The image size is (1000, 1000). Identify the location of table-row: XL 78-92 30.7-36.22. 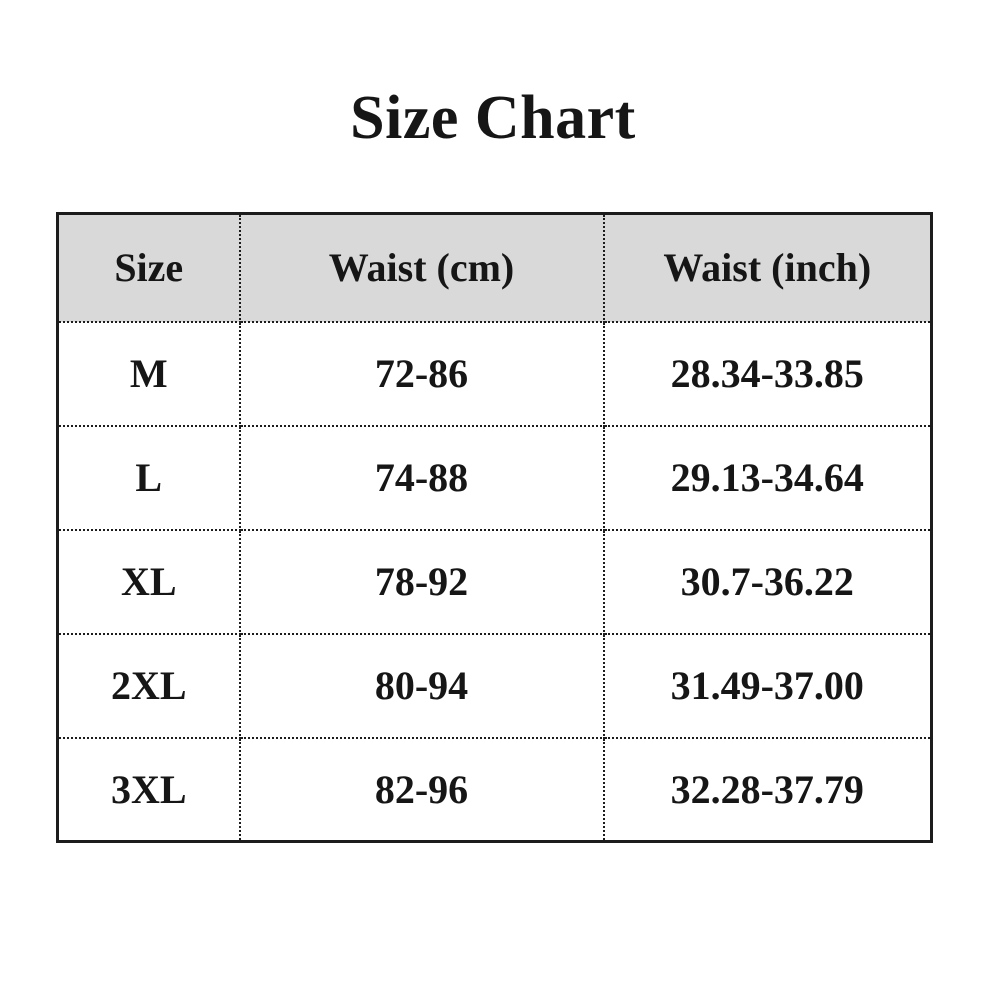
(494, 581).